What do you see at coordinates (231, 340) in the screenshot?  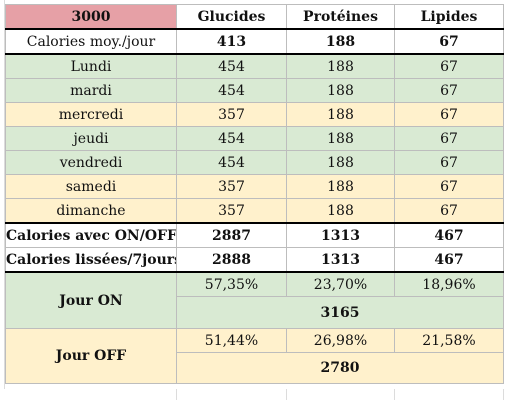 I see `jour-off-glucides-pct: 51,44%` at bounding box center [231, 340].